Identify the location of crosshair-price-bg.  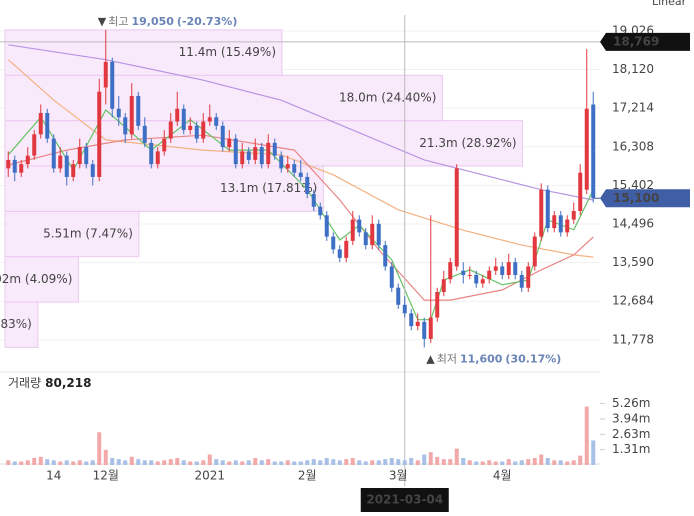
(645, 41).